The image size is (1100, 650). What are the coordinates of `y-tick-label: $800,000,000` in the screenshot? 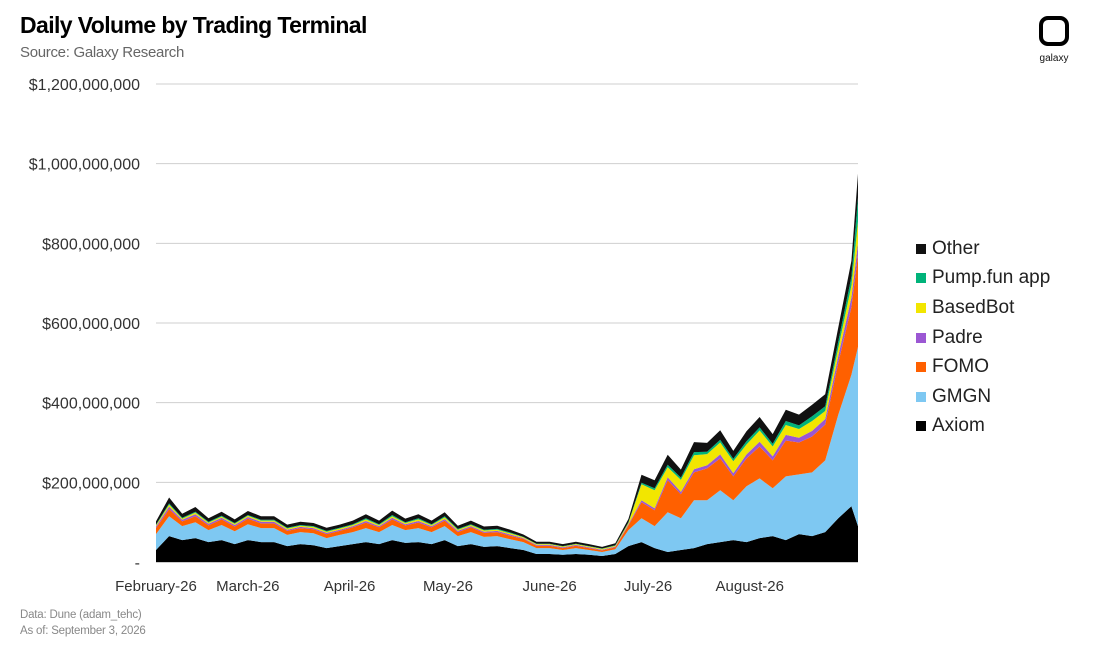 It's located at (91, 244).